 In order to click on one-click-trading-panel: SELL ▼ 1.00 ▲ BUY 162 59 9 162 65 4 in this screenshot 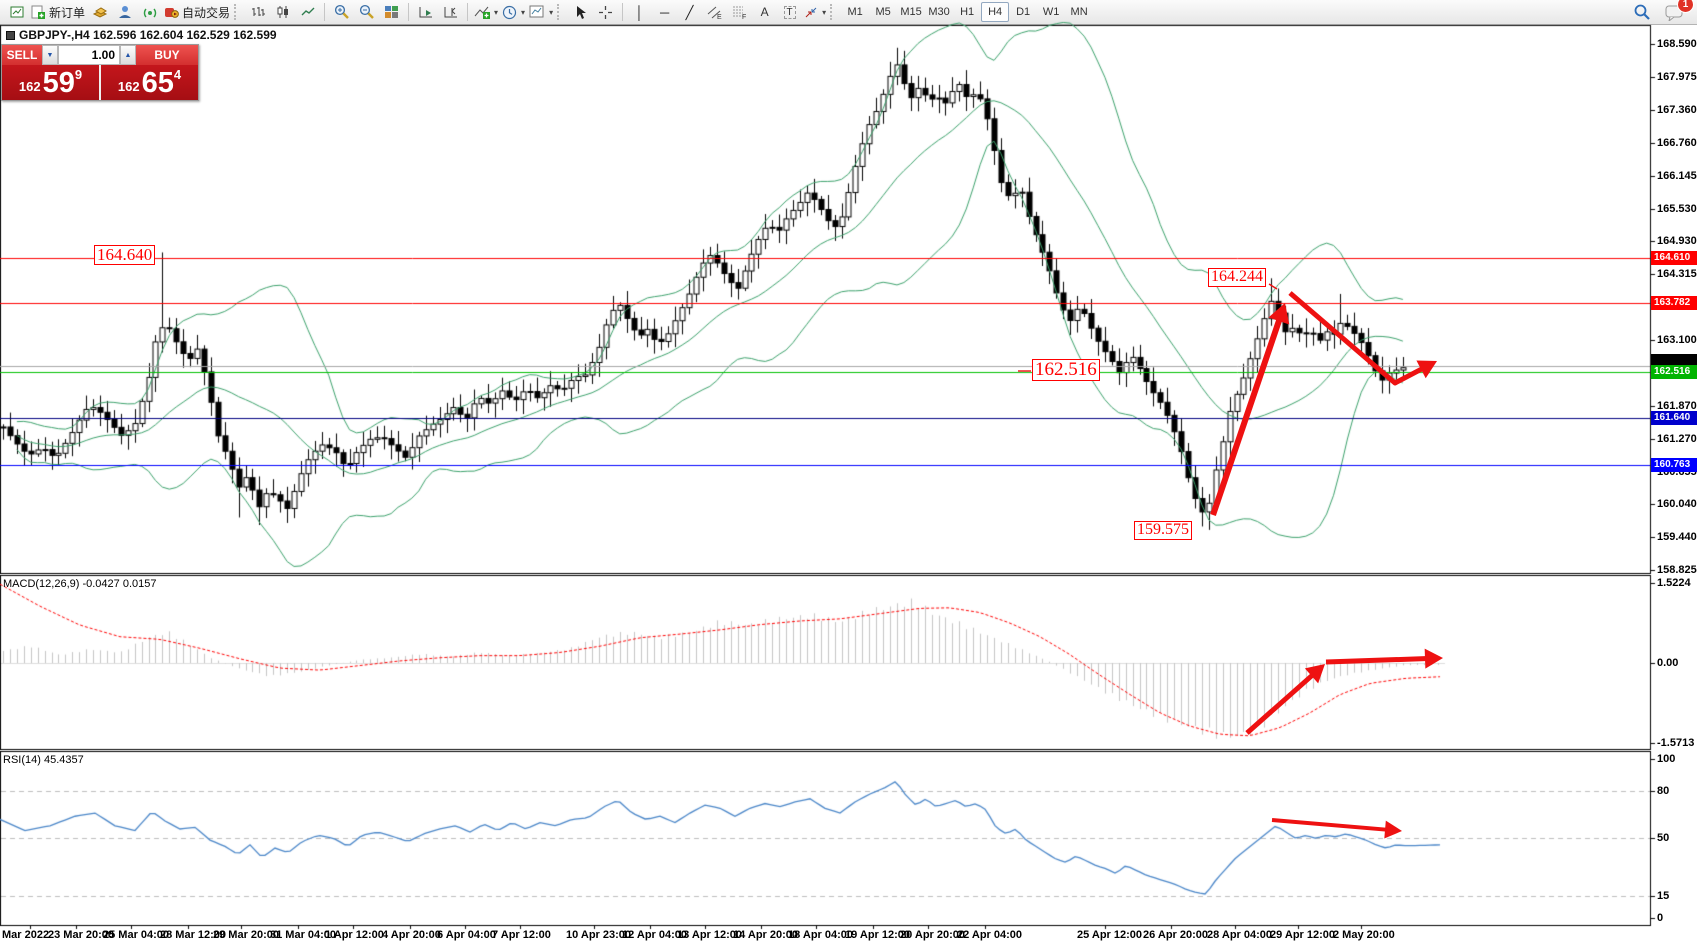, I will do `click(100, 72)`.